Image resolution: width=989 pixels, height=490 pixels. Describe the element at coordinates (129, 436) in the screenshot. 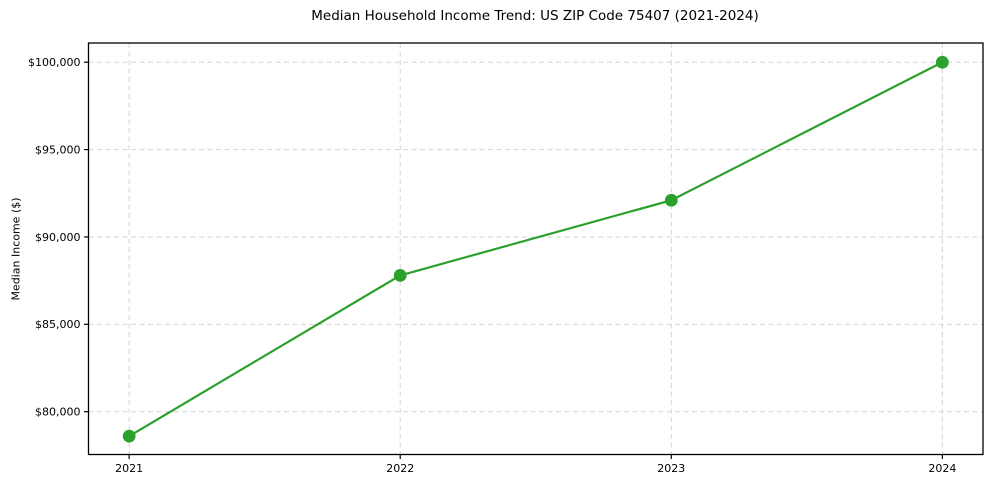

I see `data-point-2021` at that location.